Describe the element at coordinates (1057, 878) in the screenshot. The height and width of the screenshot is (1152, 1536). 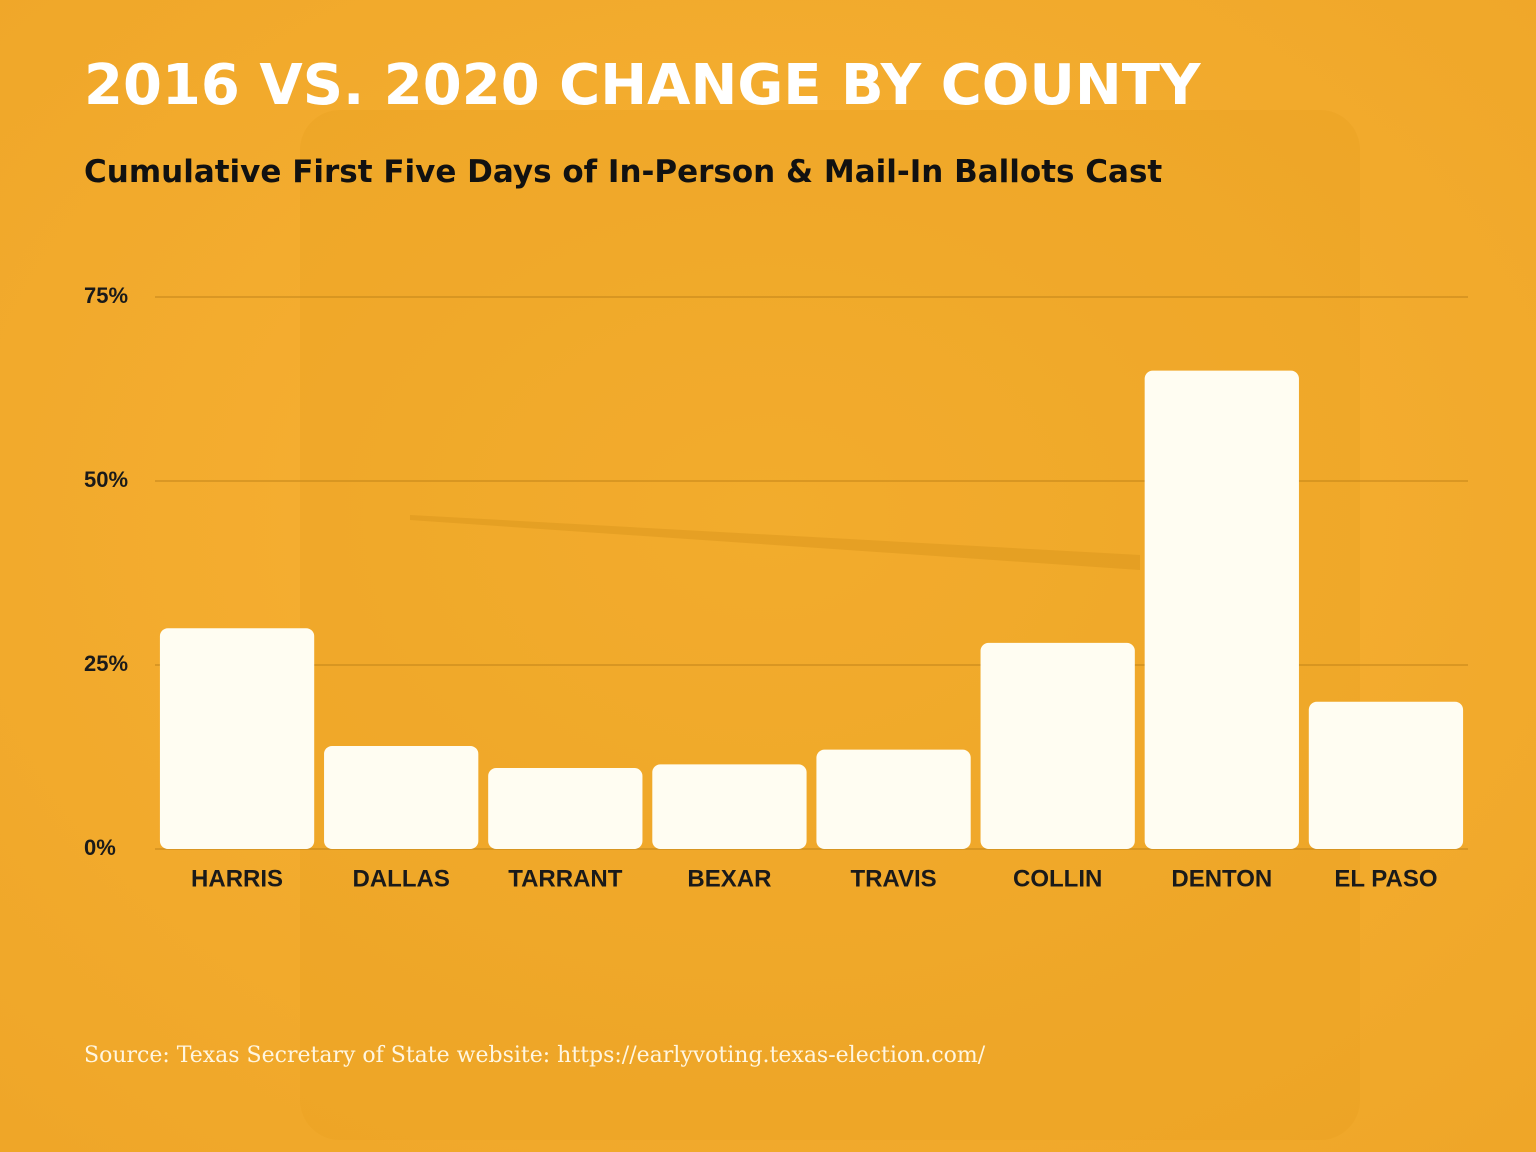
I see `x-tick-label: COLLIN` at that location.